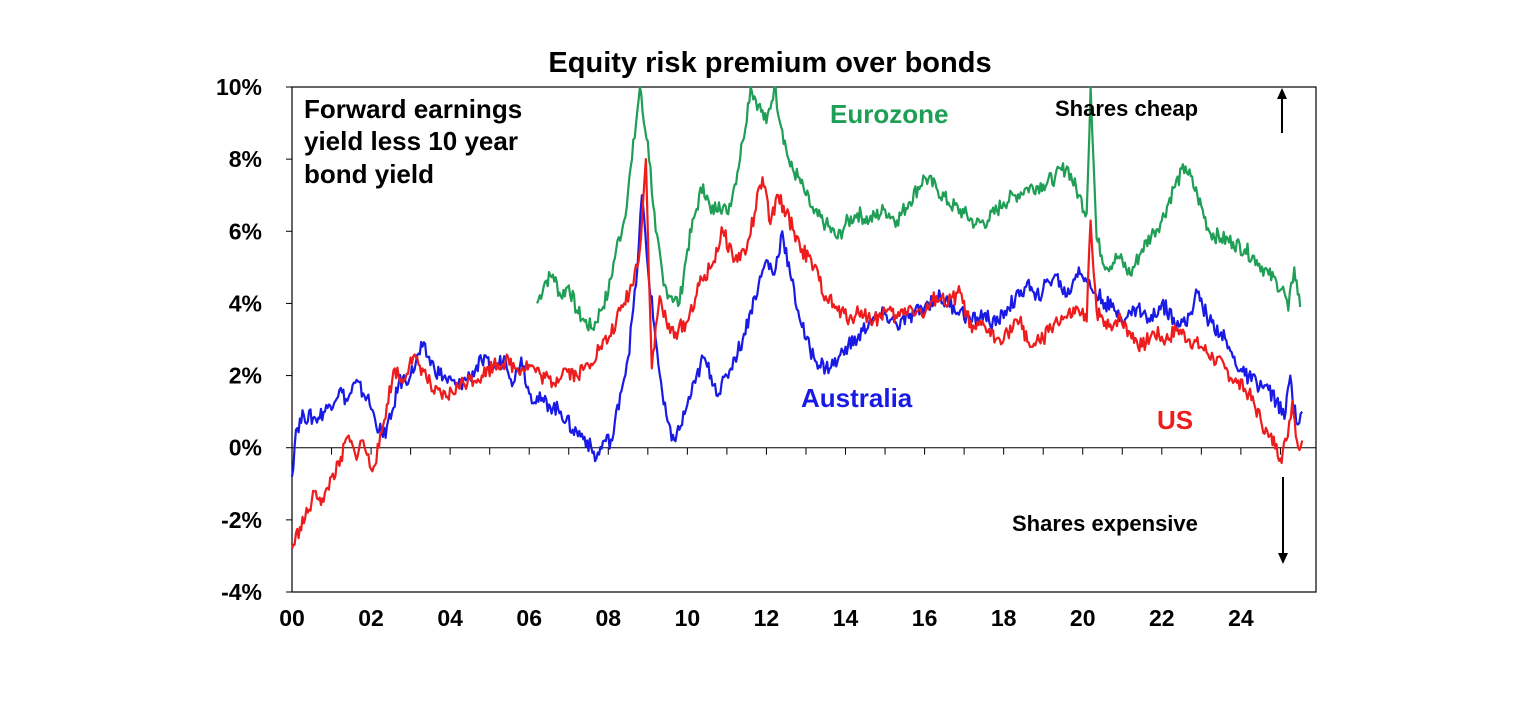 The width and height of the screenshot is (1536, 709). What do you see at coordinates (450, 618) in the screenshot?
I see `x-tick-label: 04` at bounding box center [450, 618].